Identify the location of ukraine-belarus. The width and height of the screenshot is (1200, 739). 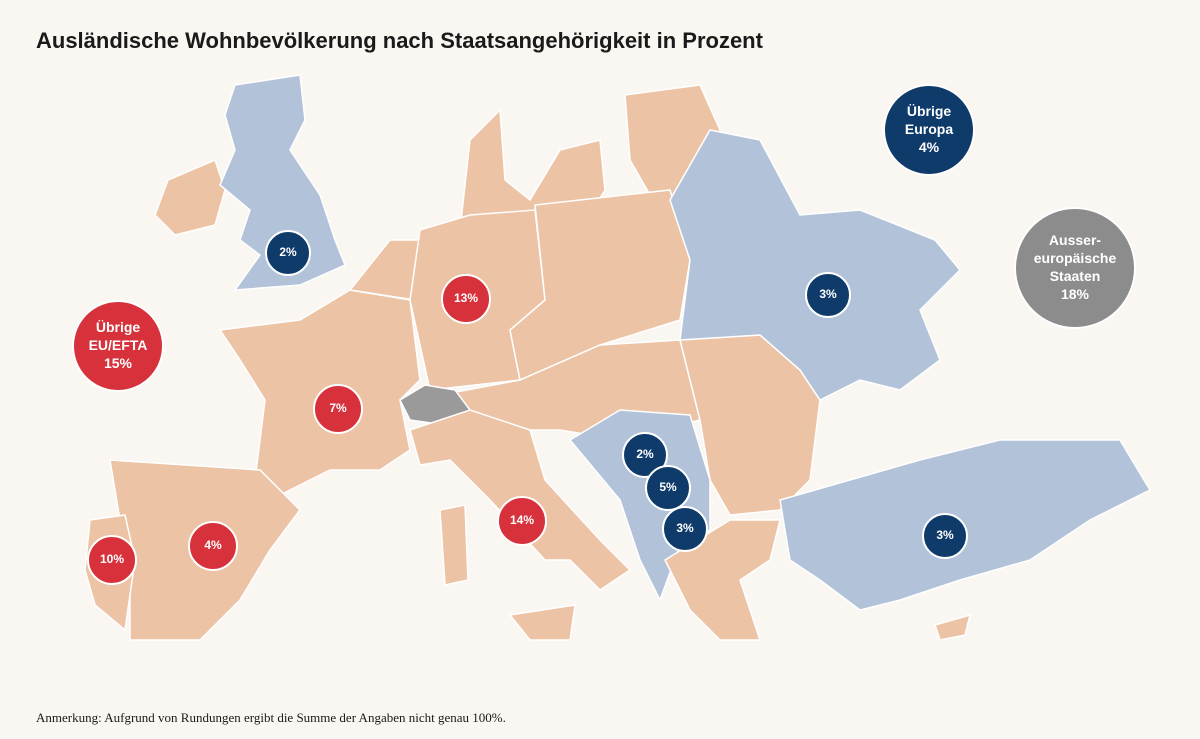
(815, 265).